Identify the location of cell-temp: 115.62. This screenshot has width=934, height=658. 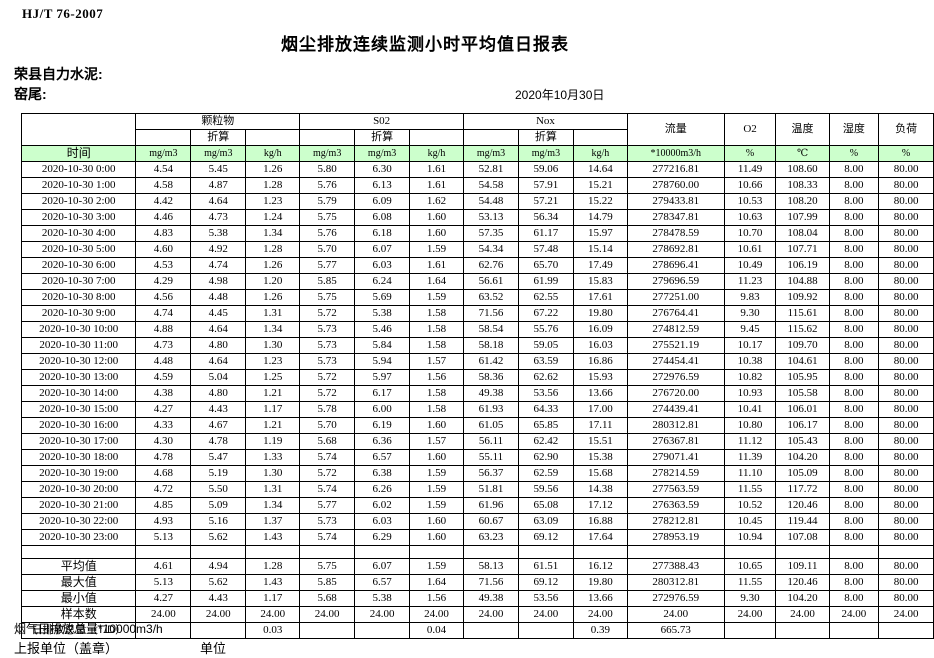
(802, 329).